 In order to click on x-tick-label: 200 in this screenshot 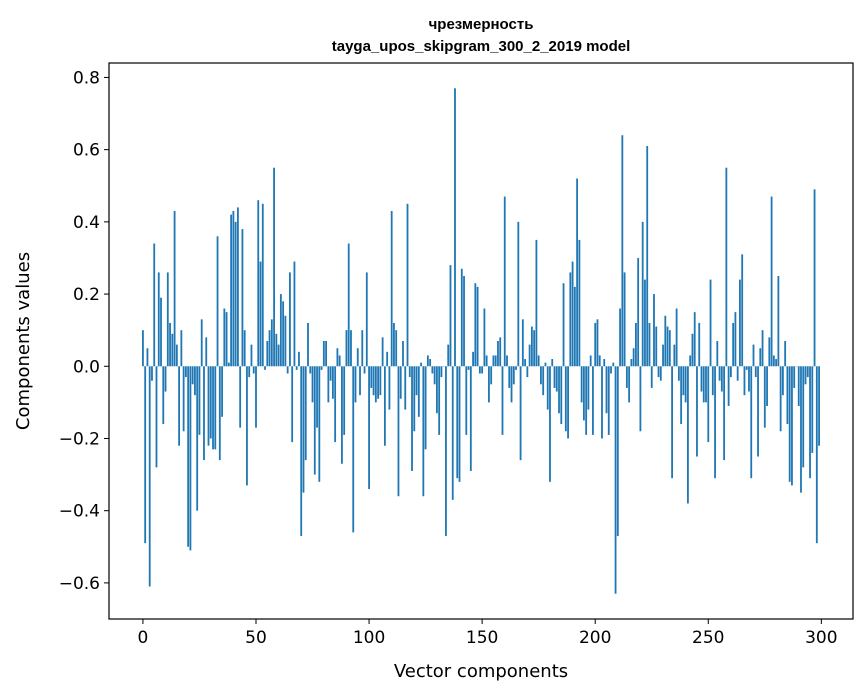, I will do `click(595, 638)`.